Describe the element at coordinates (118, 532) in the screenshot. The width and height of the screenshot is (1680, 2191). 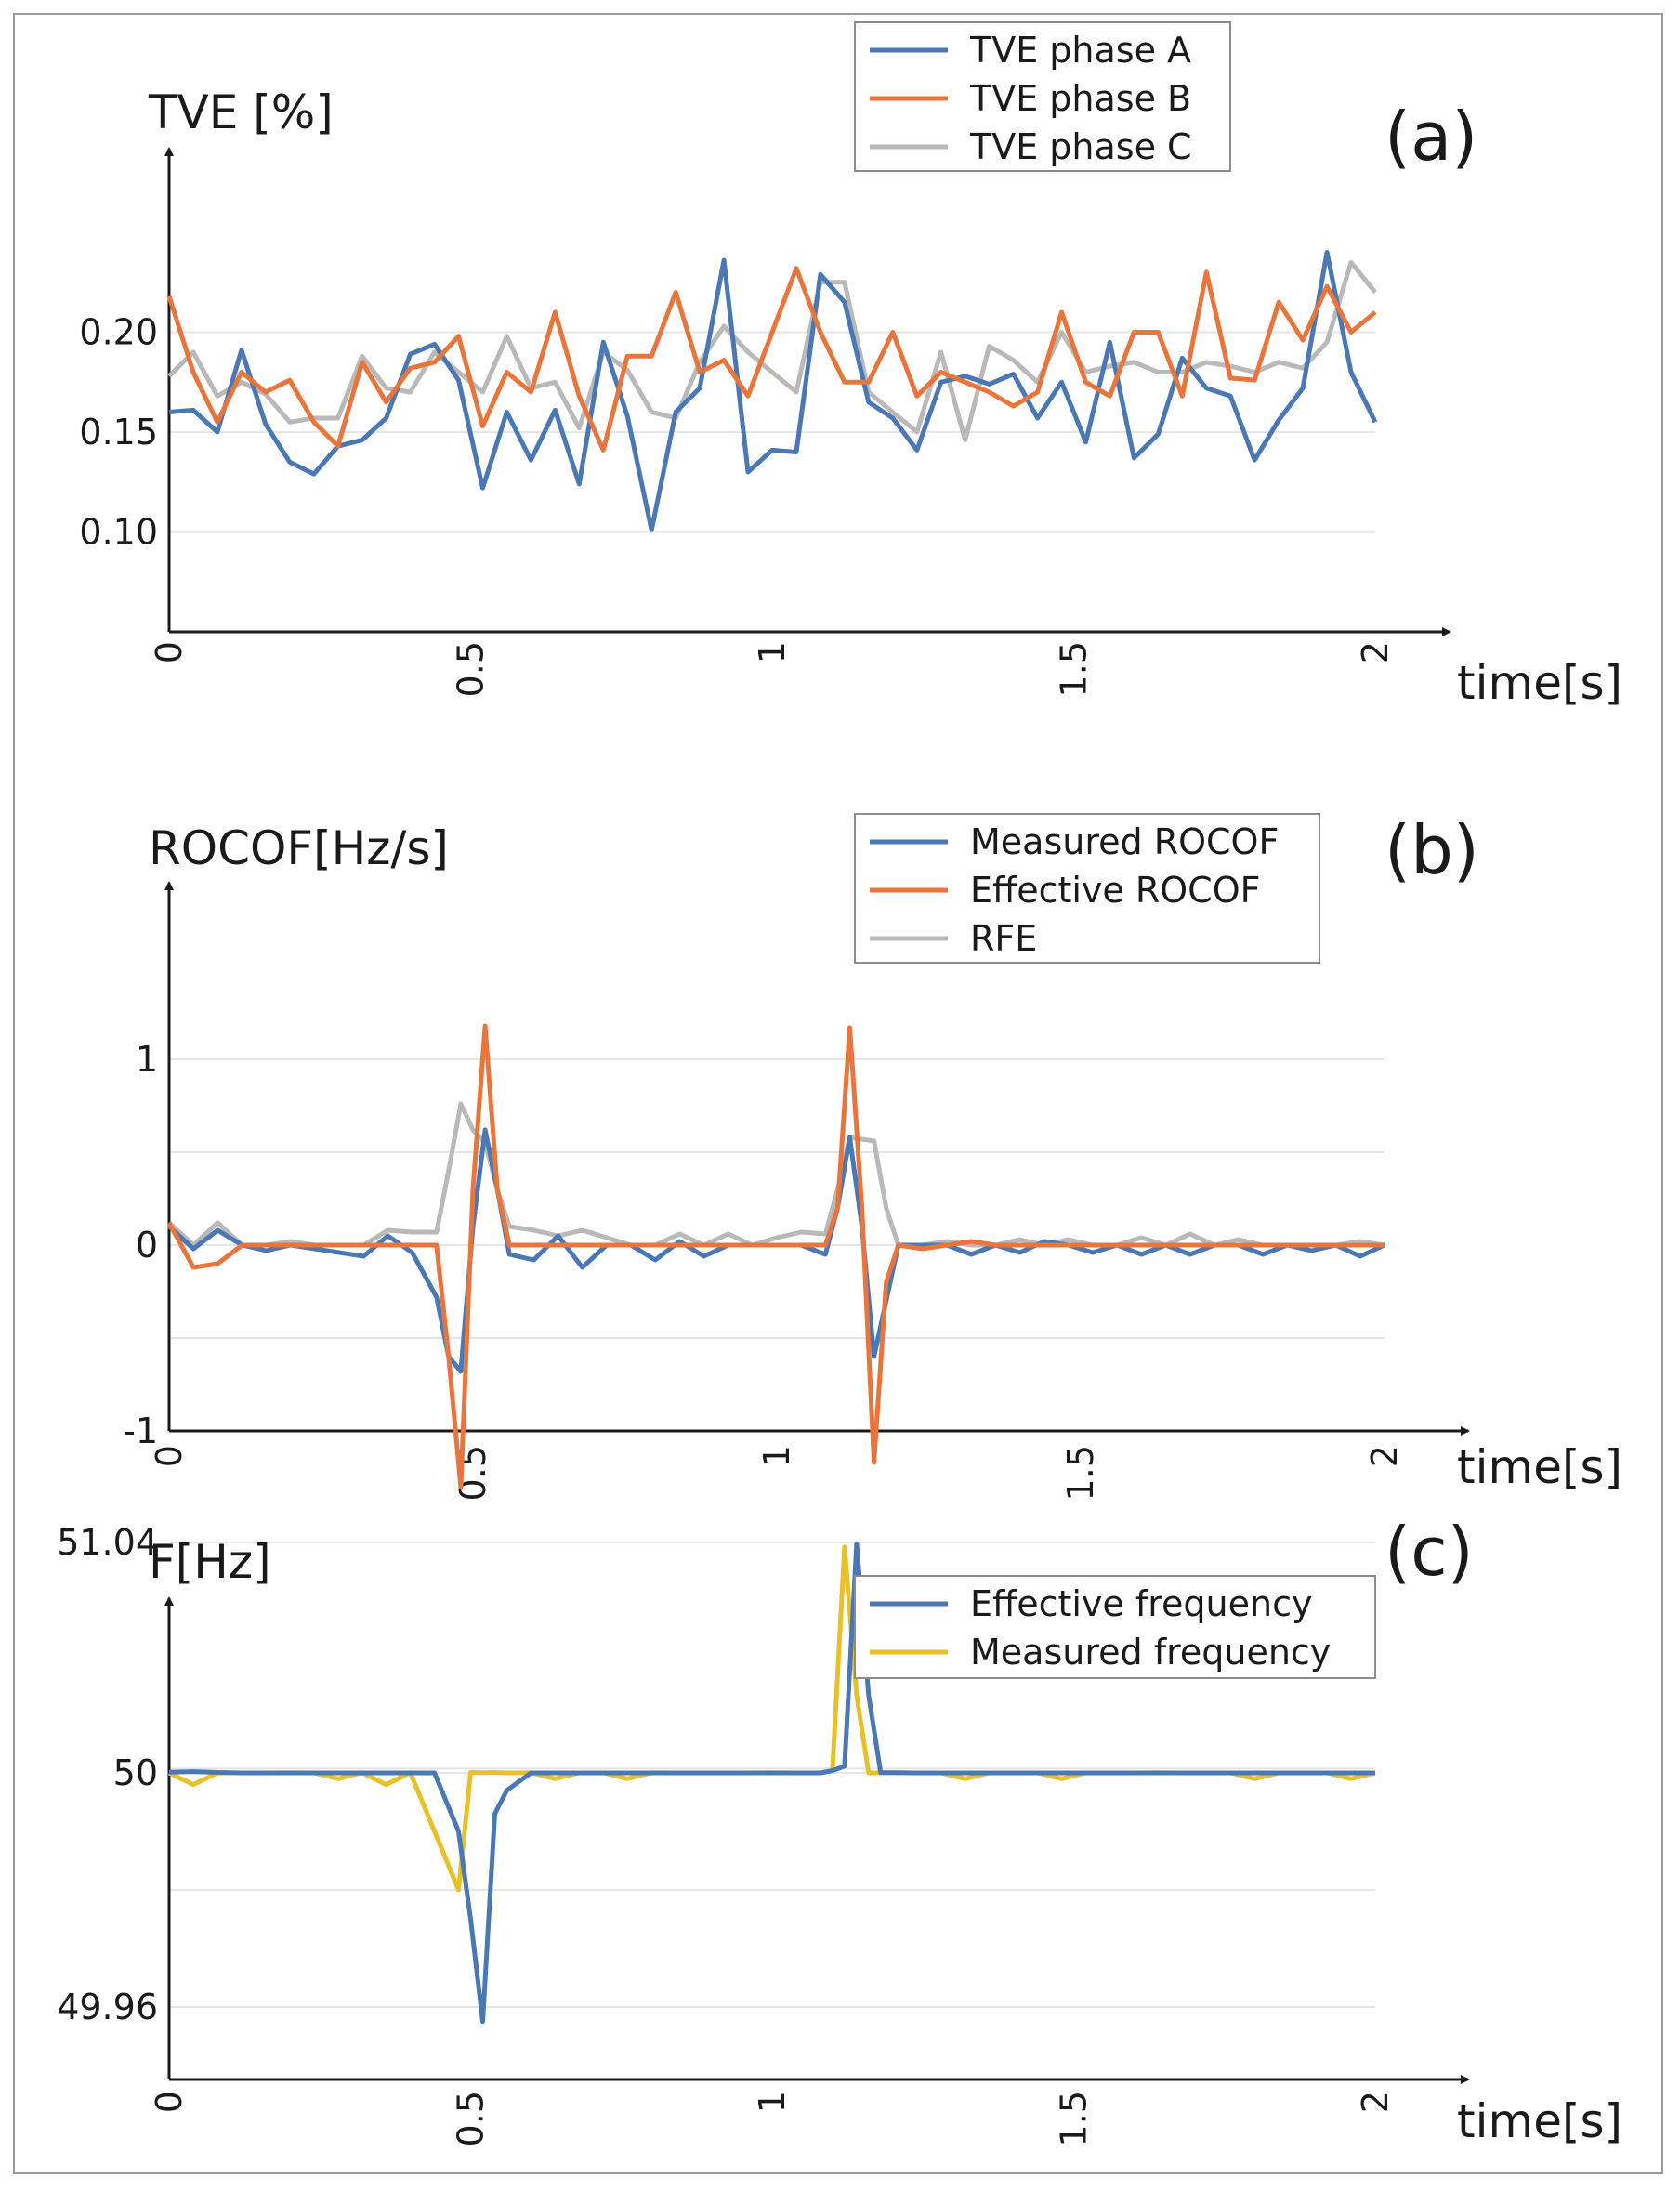
I see `y-tick-label: 0.10` at that location.